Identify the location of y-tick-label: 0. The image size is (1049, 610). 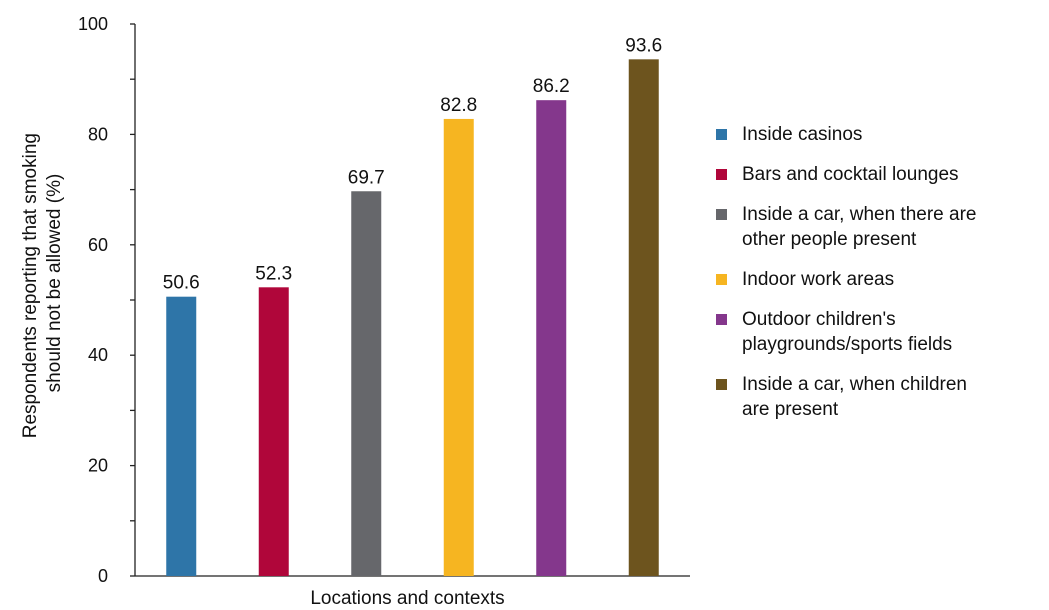
(103, 576).